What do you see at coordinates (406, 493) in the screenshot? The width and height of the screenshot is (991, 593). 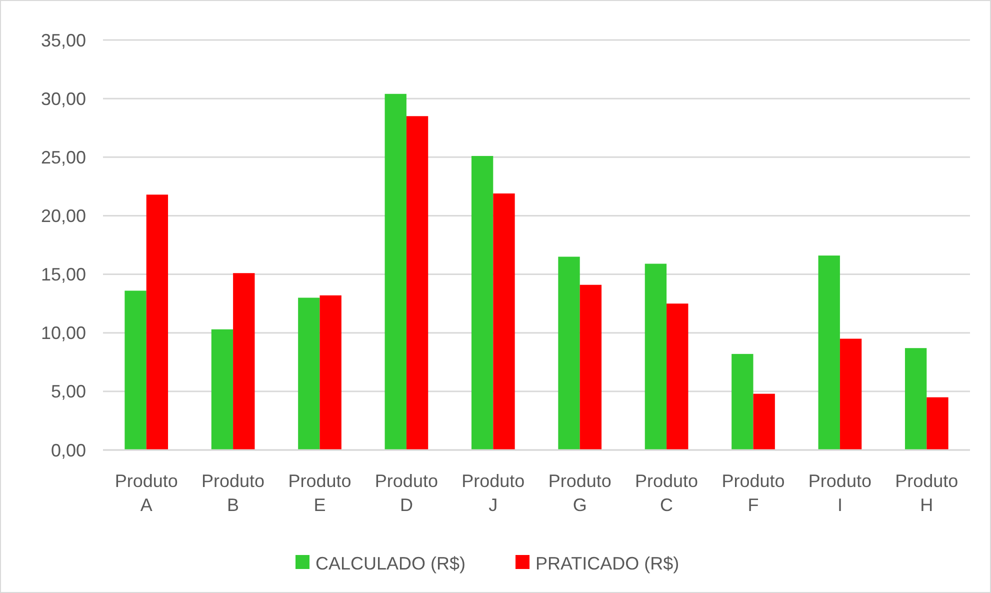 I see `x-tick-label: Produto D` at bounding box center [406, 493].